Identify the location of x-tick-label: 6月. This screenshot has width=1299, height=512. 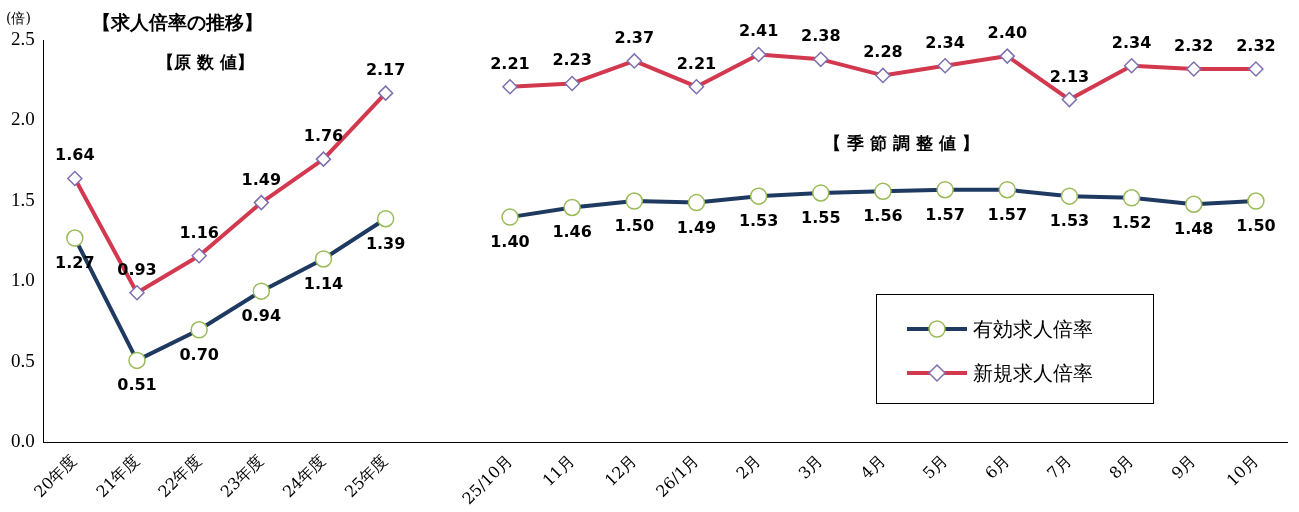
(997, 466).